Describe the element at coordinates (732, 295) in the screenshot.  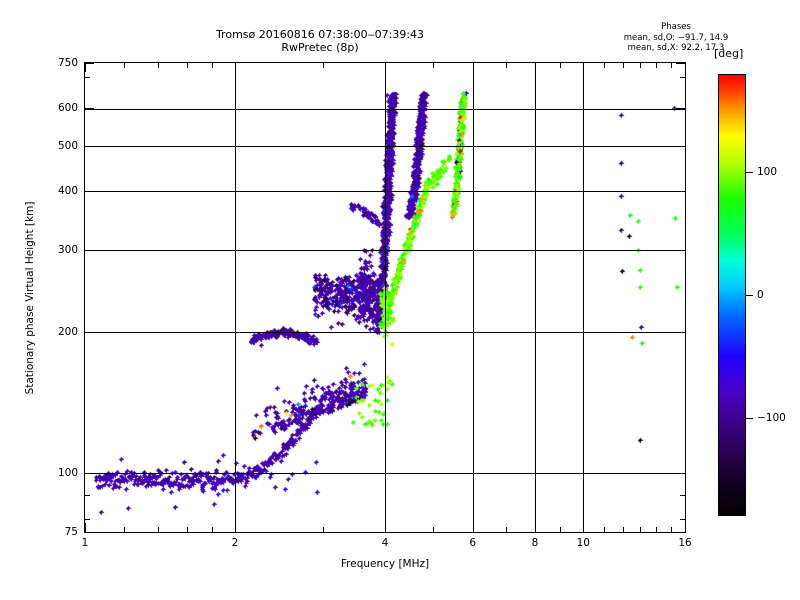
I see `colorbar-gradient` at that location.